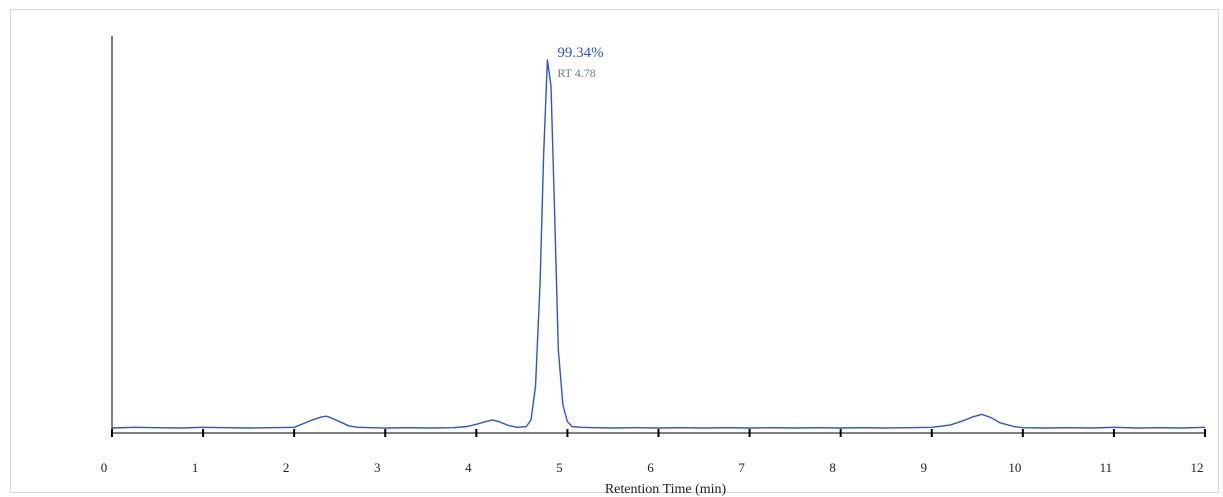 The height and width of the screenshot is (497, 1223). I want to click on x-tick-label-11: 11, so click(1106, 467).